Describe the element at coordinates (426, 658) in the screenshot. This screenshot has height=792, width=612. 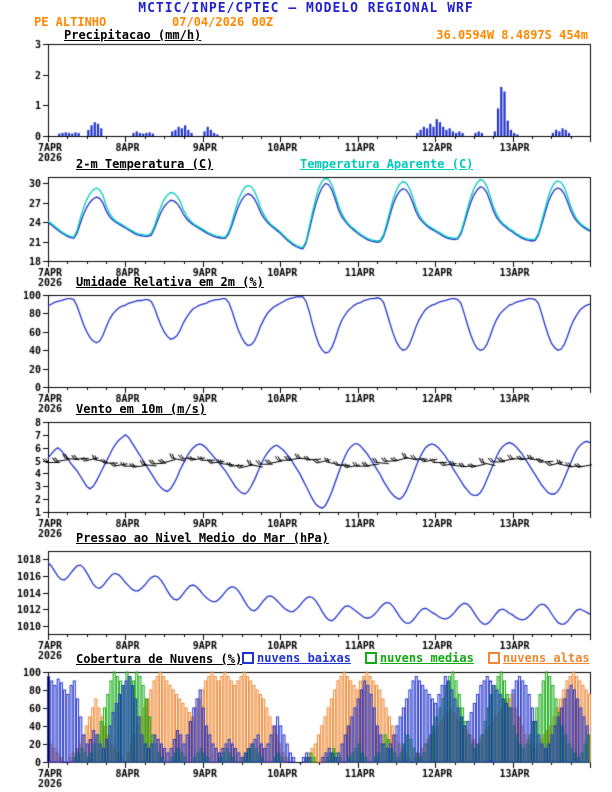
I see `legend-label-mid-clouds: nuvens medias` at that location.